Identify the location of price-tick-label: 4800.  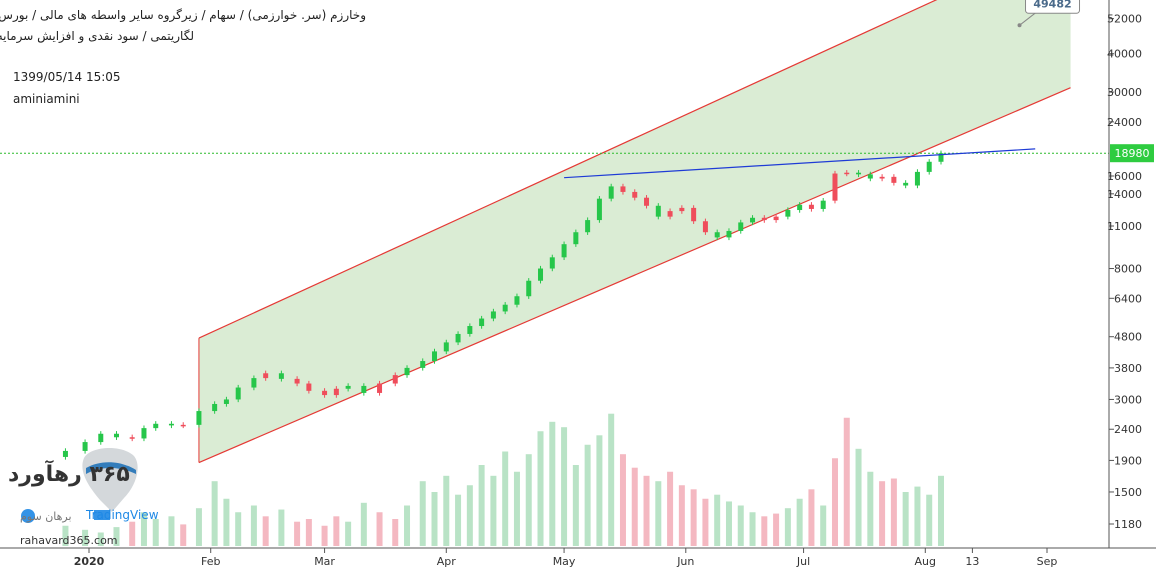
(1128, 337).